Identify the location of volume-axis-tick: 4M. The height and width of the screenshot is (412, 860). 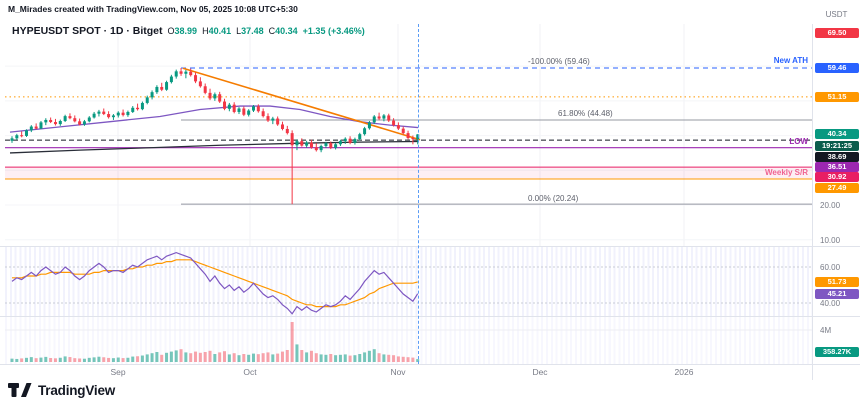
(826, 330).